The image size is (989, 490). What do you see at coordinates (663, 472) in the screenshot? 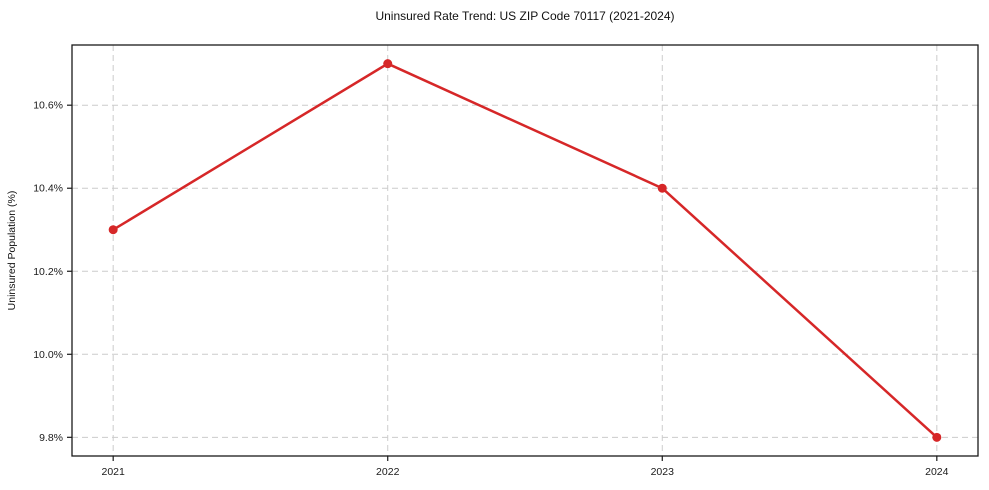
I see `x-tick-label: 2023` at bounding box center [663, 472].